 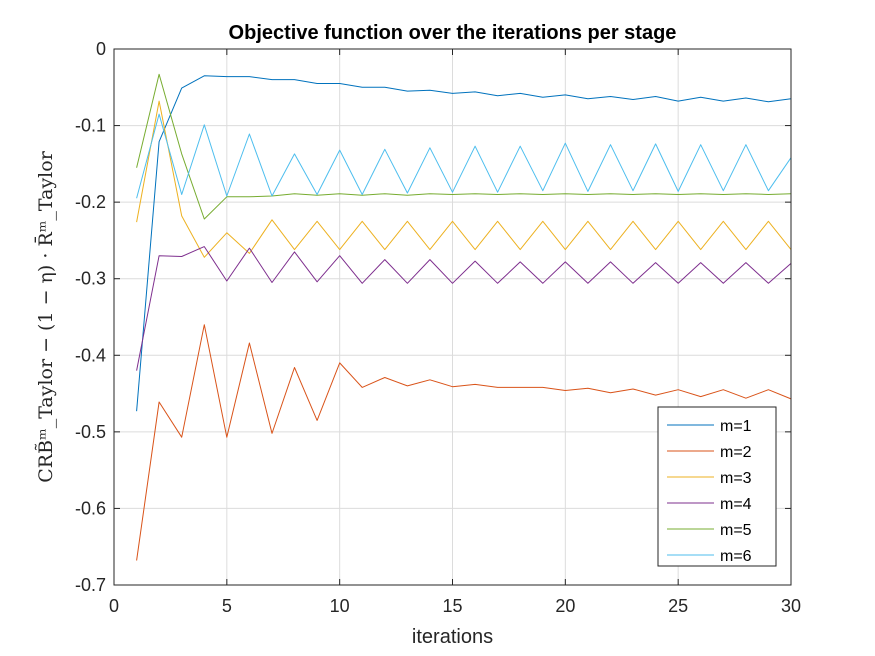 What do you see at coordinates (90, 202) in the screenshot?
I see `y-tick-label: -0.2` at bounding box center [90, 202].